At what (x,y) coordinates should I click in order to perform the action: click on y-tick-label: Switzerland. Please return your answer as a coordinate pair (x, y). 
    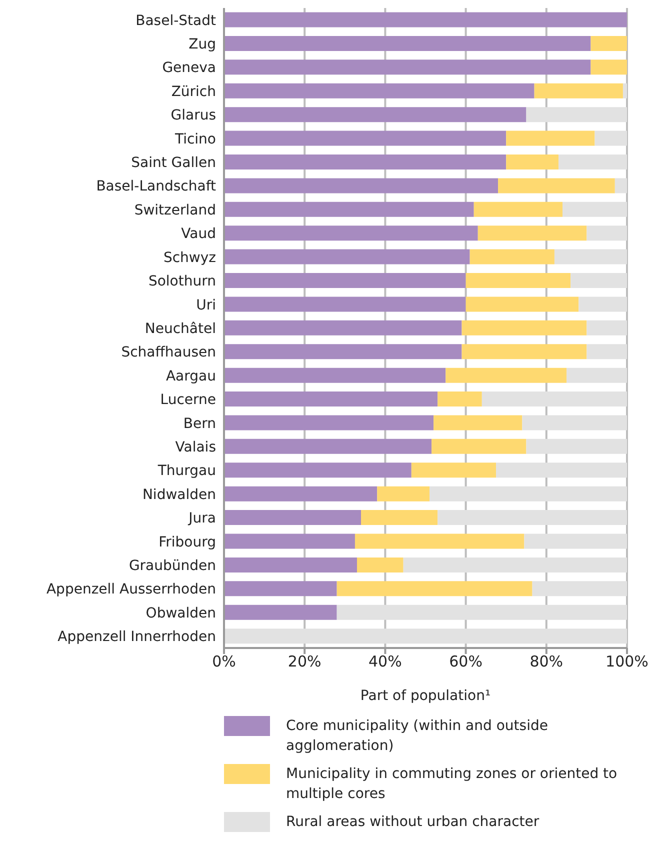
    Looking at the image, I should click on (175, 210).